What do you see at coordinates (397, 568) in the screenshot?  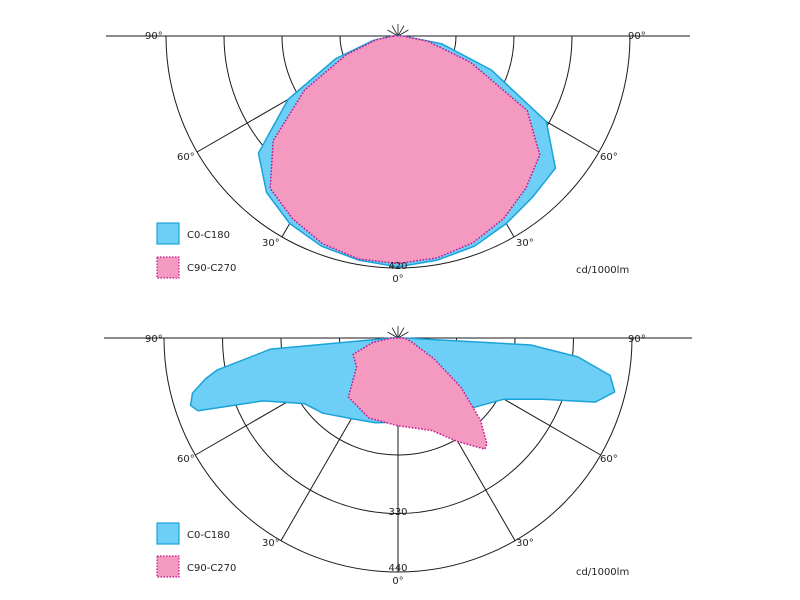 I see `radial-tick-label-440: 440` at bounding box center [397, 568].